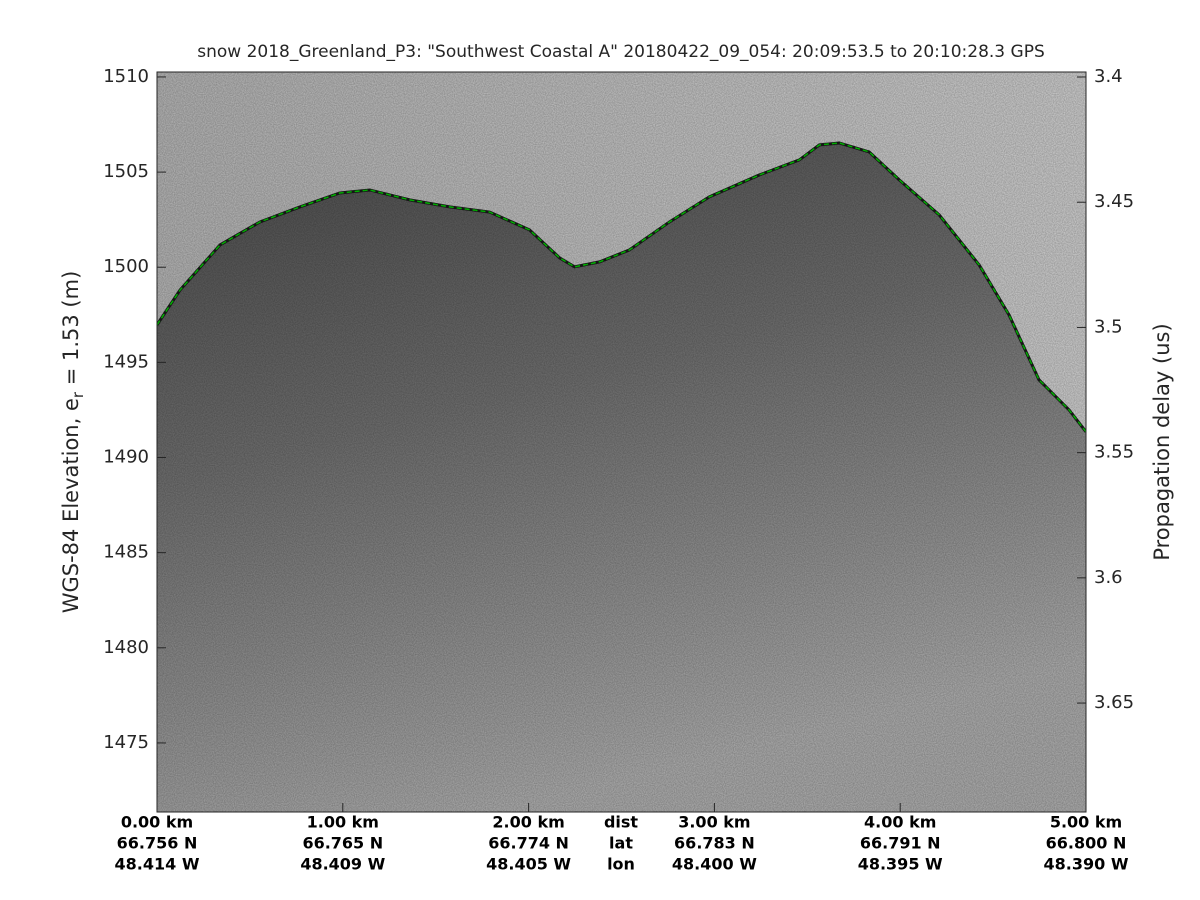 This screenshot has height=900, width=1200. Describe the element at coordinates (343, 822) in the screenshot. I see `x-tick-label: 1.00 km` at that location.